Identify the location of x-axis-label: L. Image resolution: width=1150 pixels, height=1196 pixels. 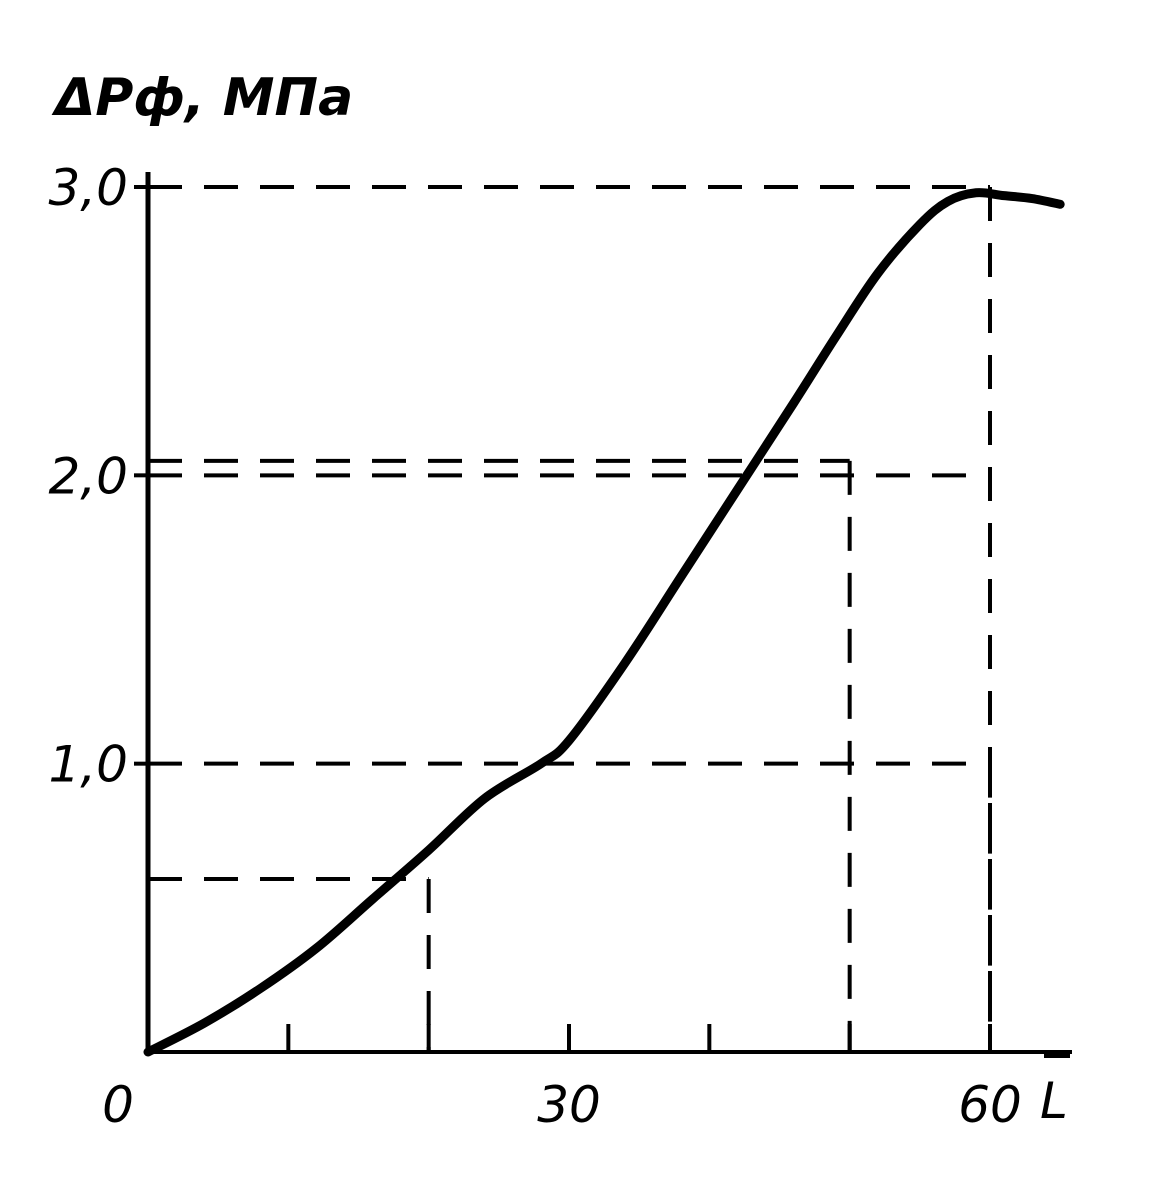
(1054, 1101).